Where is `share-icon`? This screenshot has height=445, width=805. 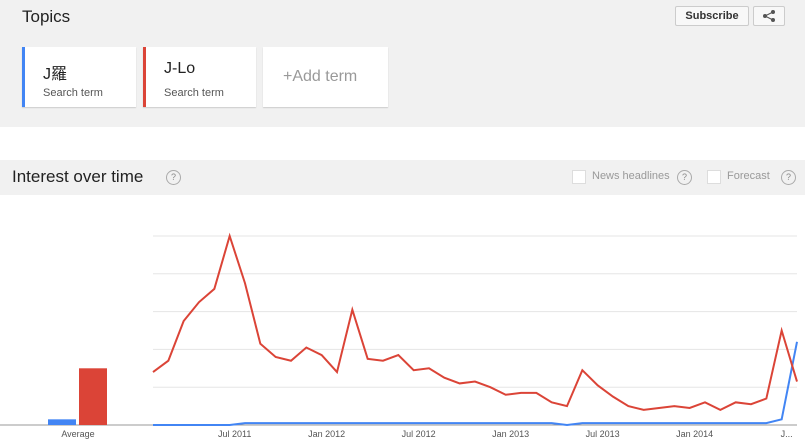
share-icon is located at coordinates (769, 16).